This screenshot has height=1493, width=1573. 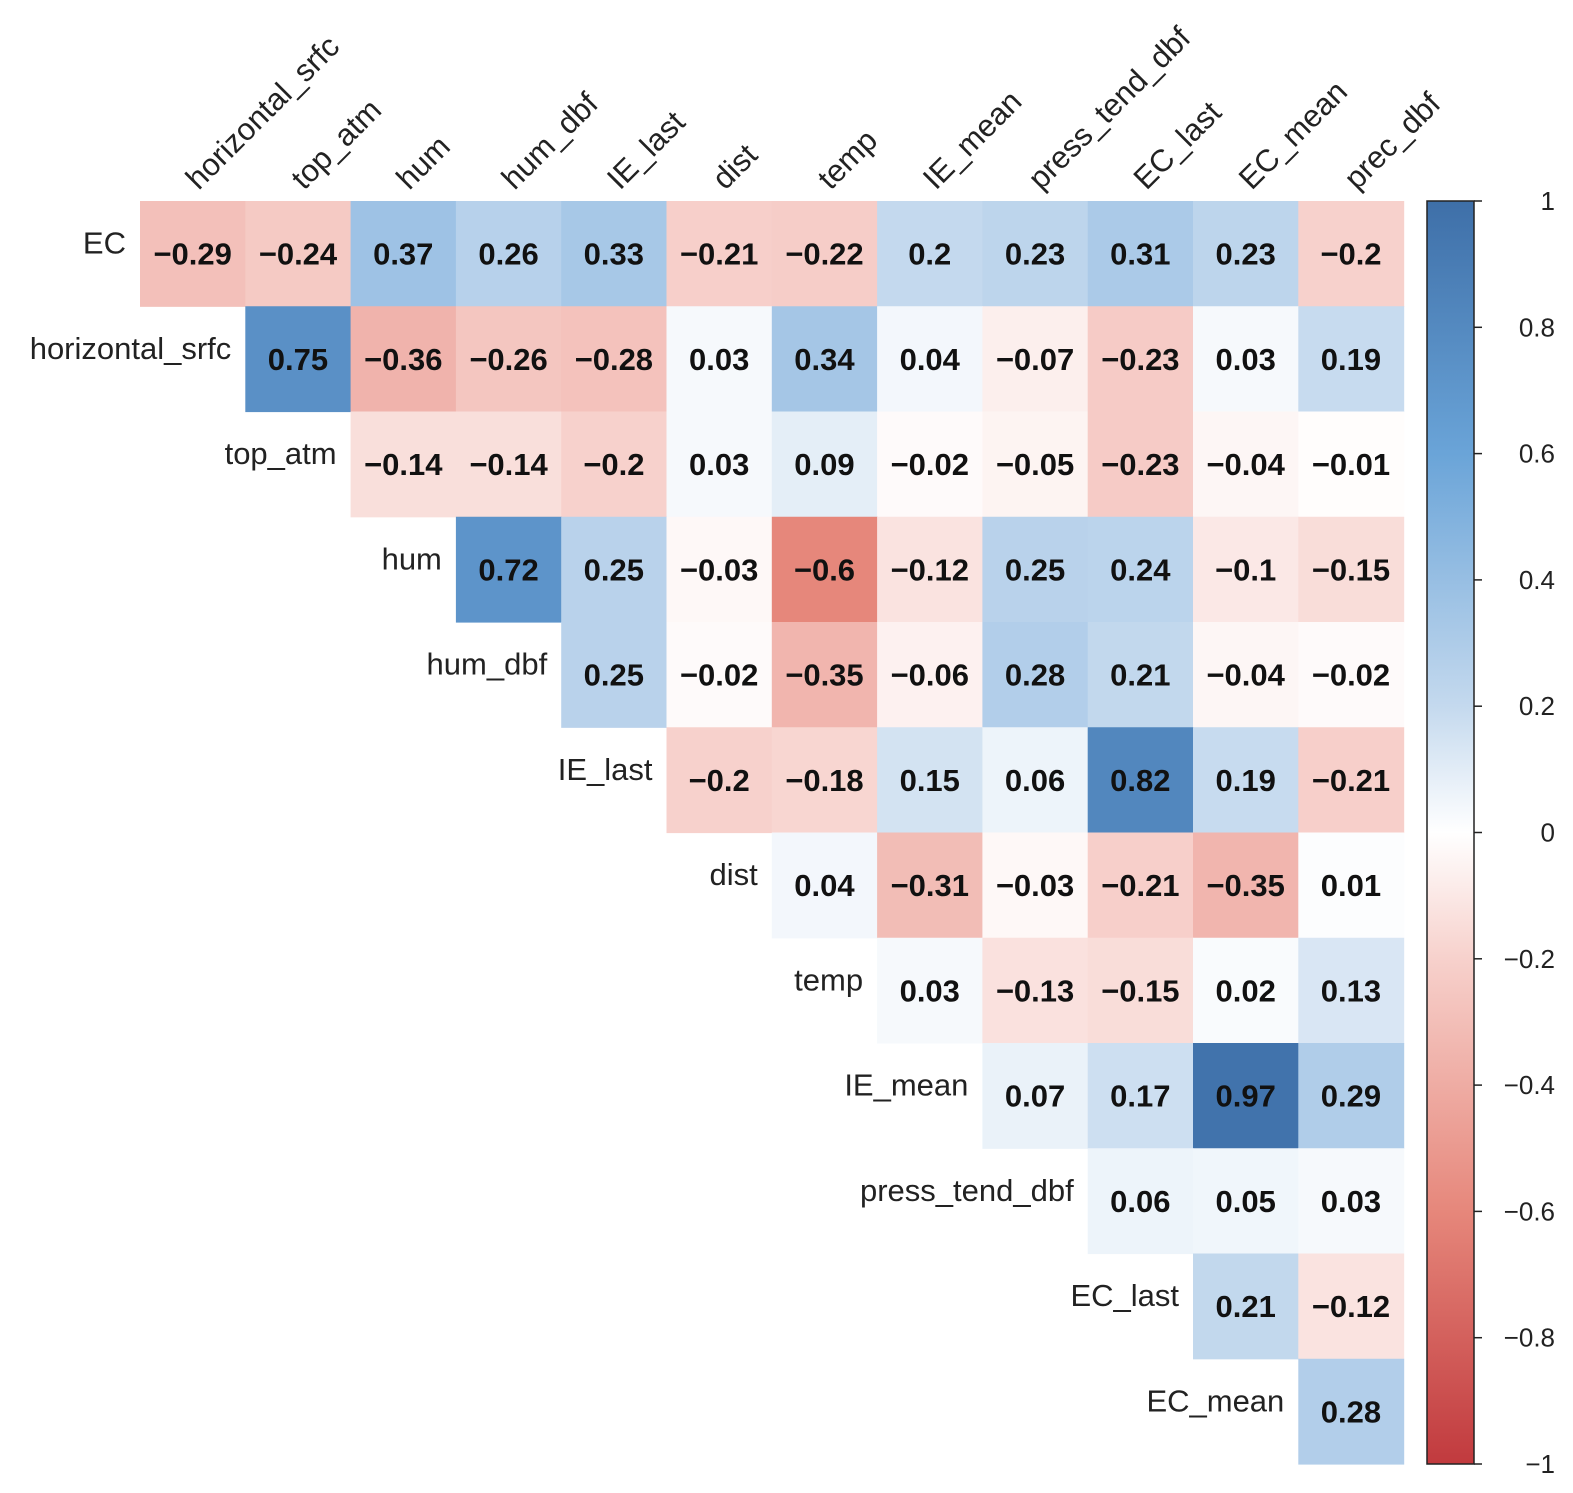 I want to click on cell-value-label: 0.72, so click(x=508, y=569).